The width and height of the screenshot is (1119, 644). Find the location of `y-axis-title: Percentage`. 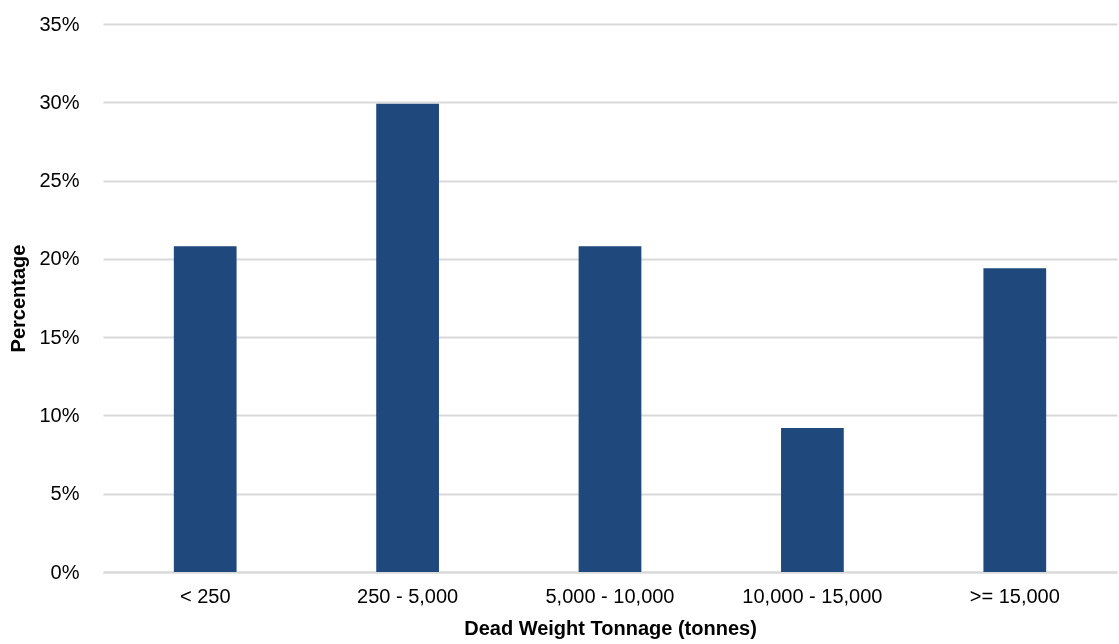

y-axis-title: Percentage is located at coordinates (18, 298).